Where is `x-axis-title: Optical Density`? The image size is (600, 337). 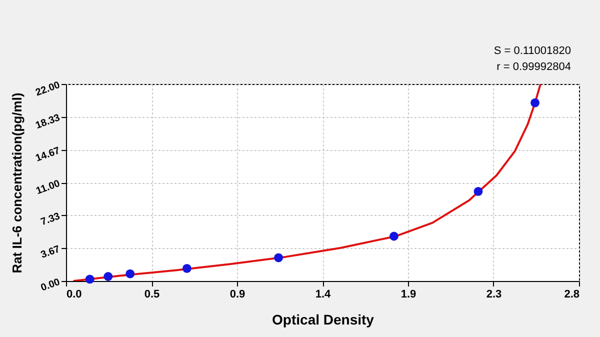 x-axis-title: Optical Density is located at coordinates (323, 320).